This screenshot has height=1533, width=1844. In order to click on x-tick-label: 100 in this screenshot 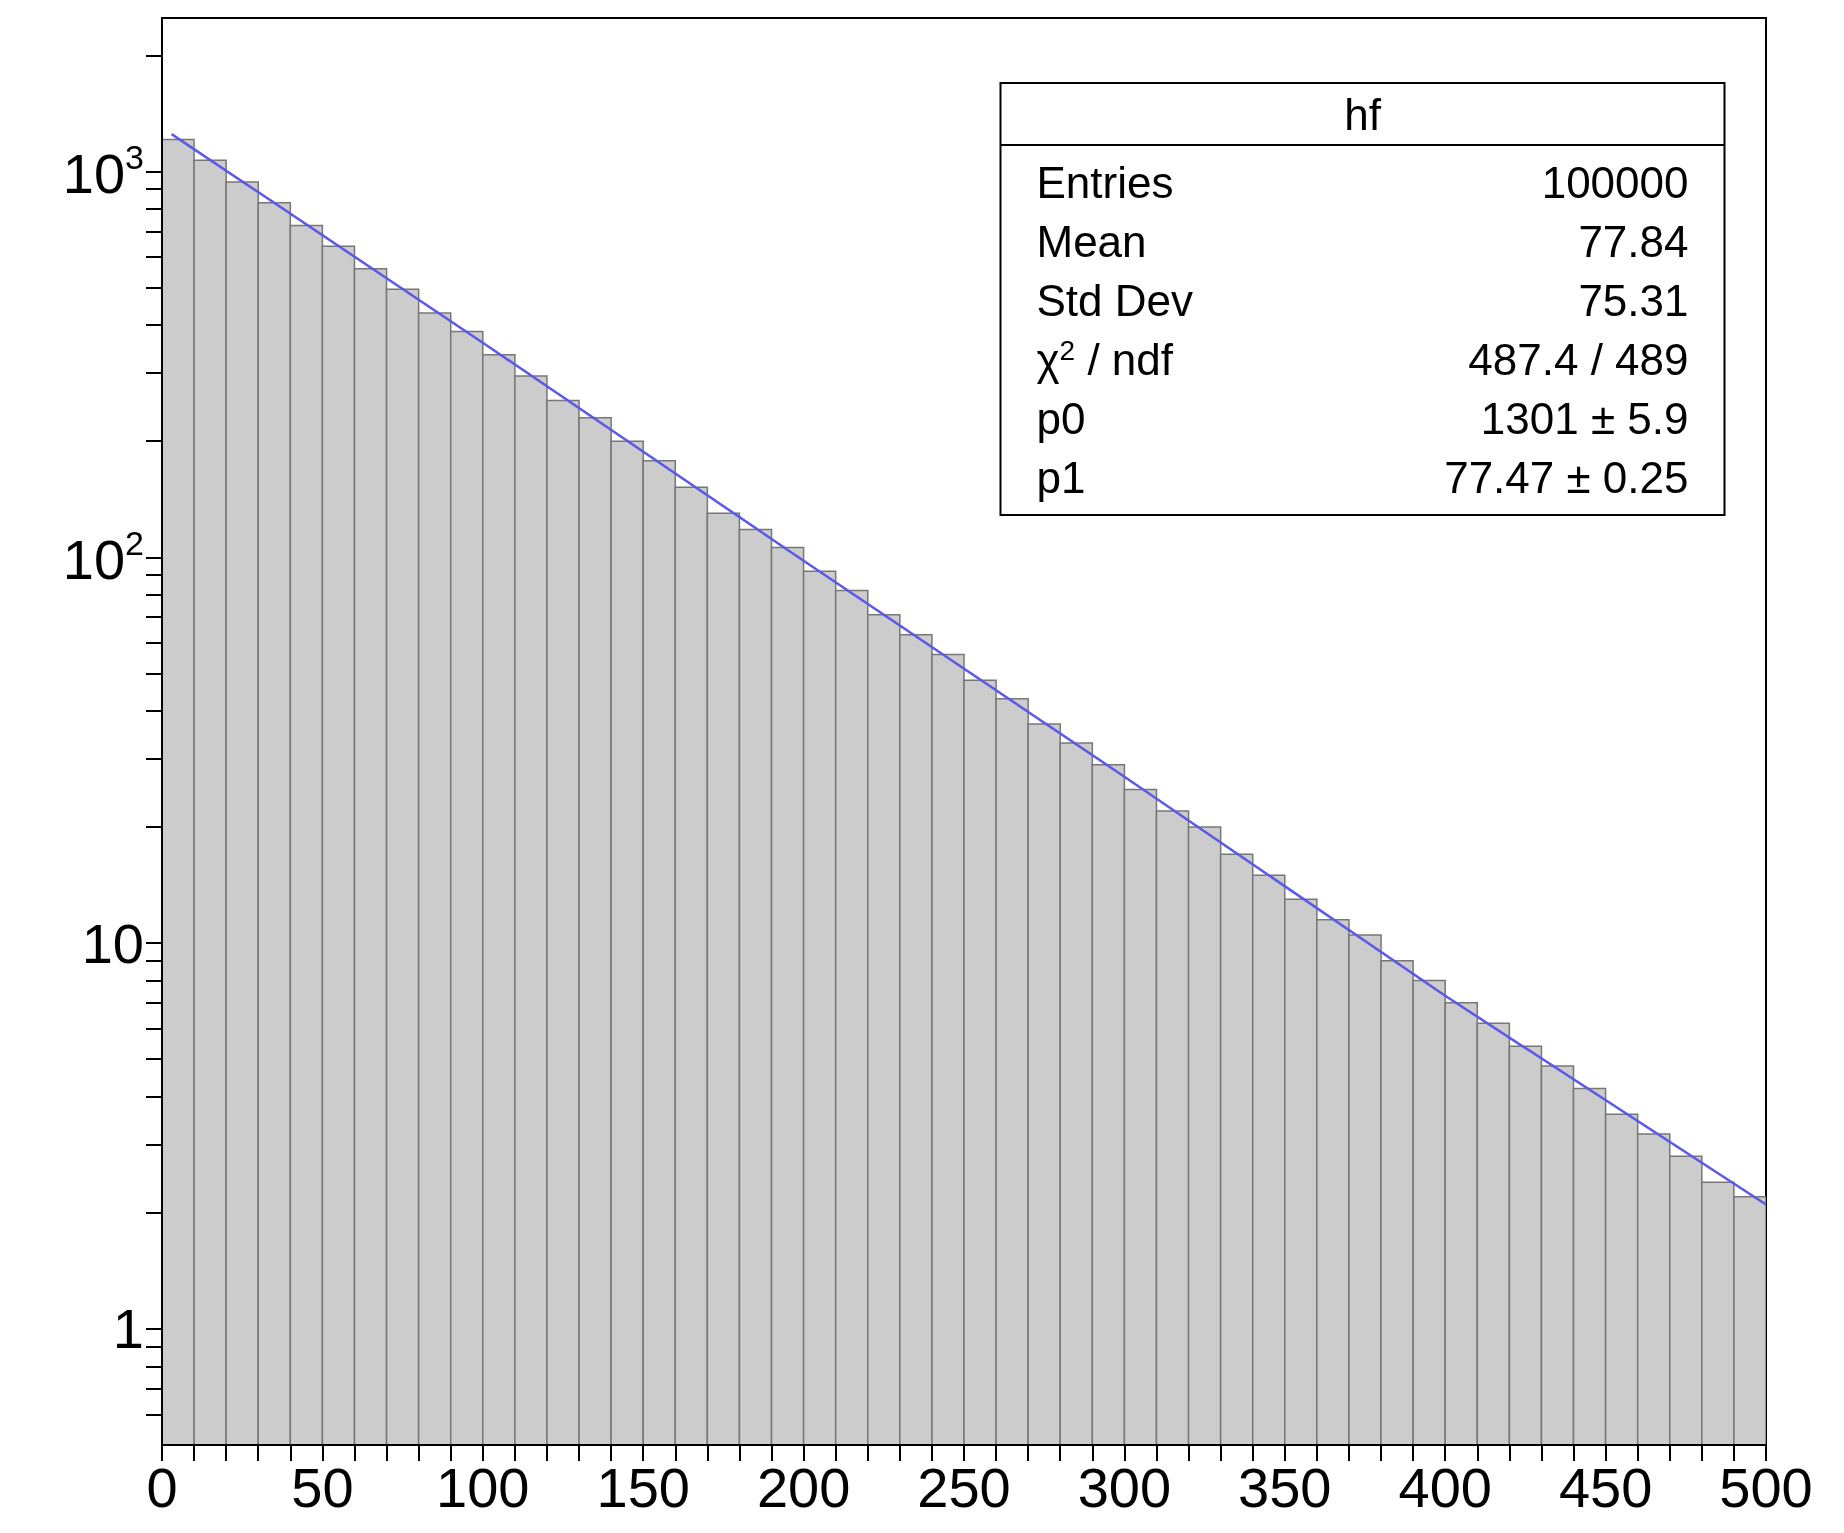, I will do `click(483, 1487)`.